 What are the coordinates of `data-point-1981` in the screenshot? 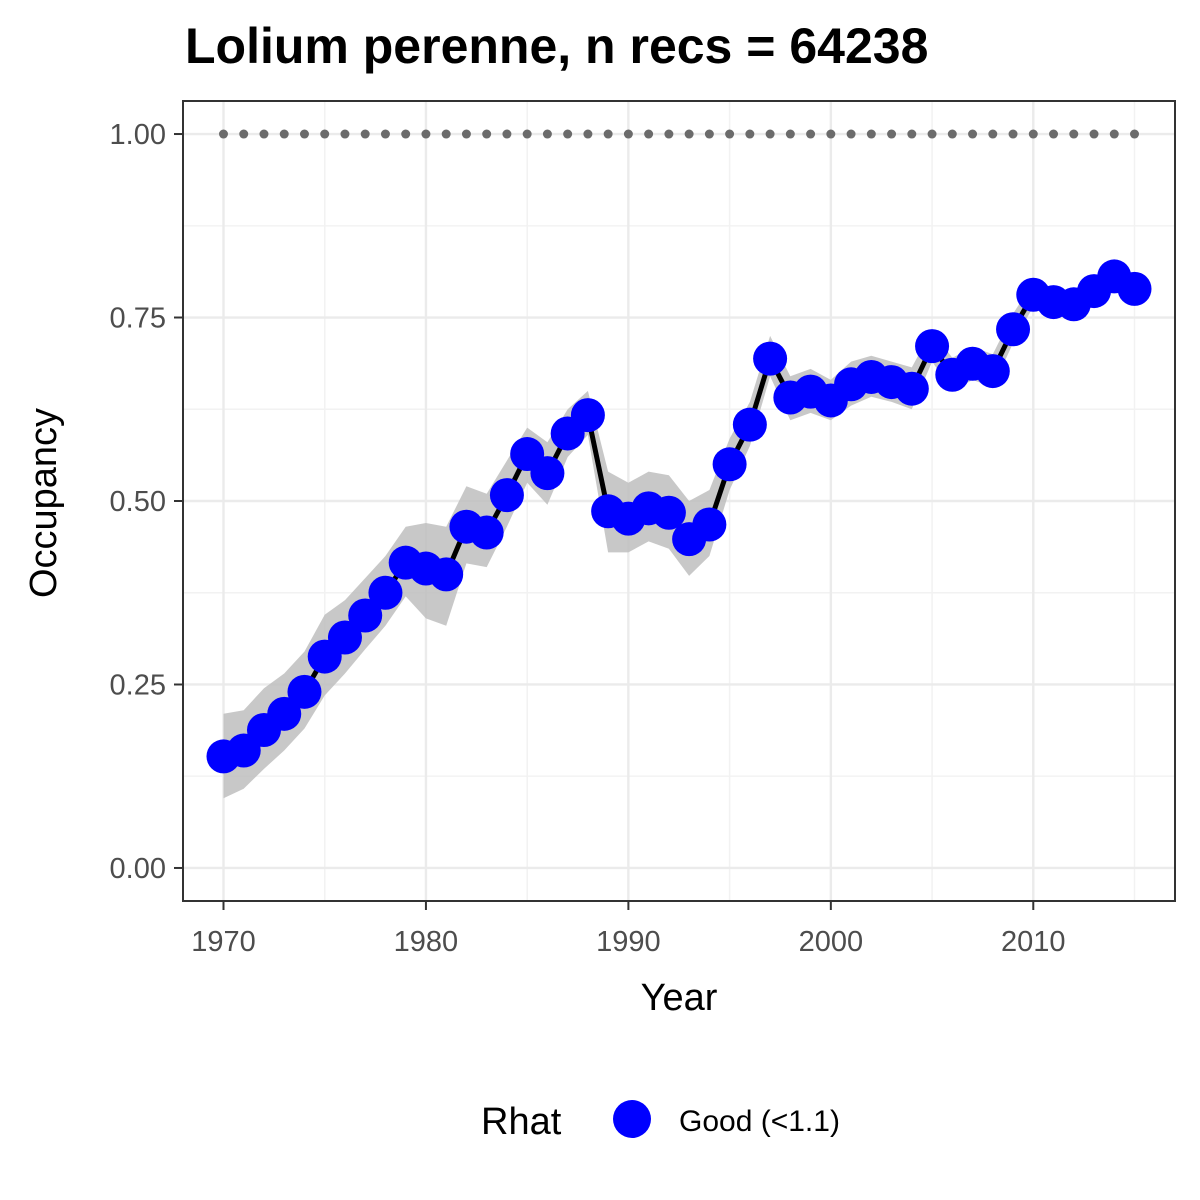 It's located at (446, 574).